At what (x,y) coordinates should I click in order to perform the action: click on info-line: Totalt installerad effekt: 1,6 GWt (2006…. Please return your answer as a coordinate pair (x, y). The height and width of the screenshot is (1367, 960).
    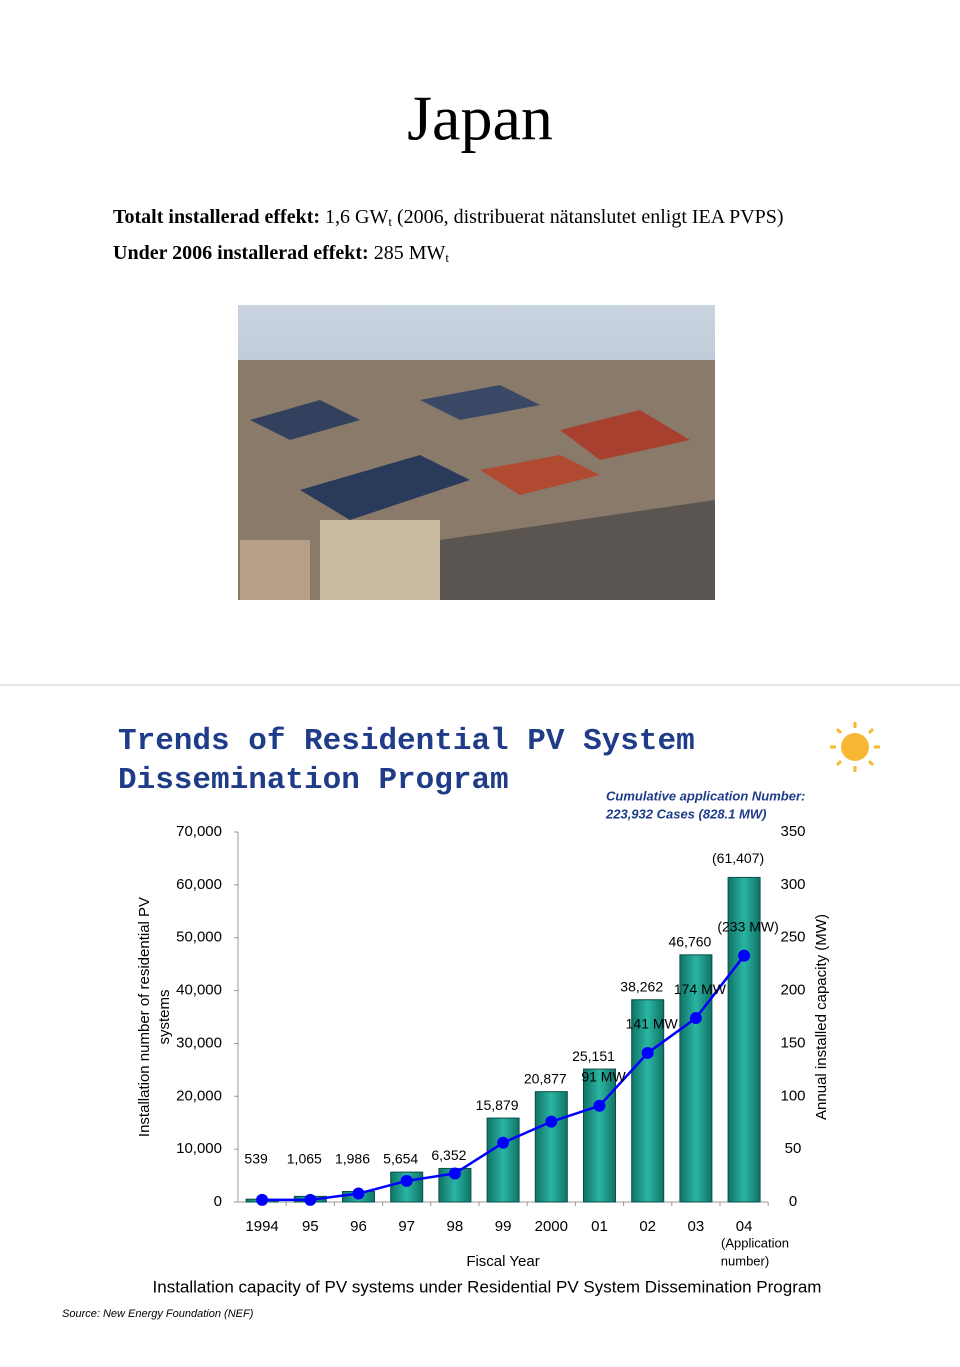
    Looking at the image, I should click on (448, 219).